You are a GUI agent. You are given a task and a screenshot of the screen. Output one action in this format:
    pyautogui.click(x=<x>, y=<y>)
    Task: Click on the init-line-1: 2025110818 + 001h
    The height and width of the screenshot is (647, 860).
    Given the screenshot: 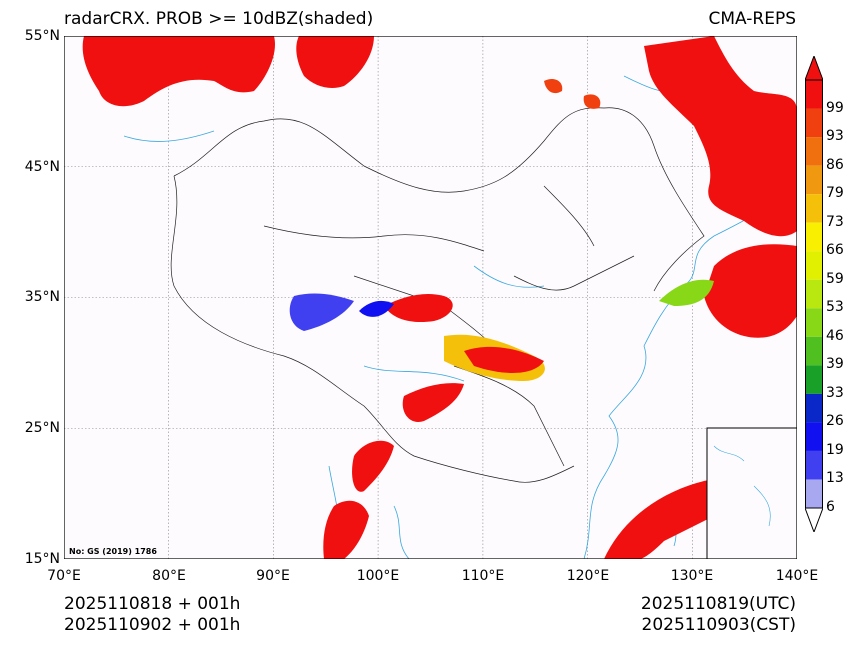 What is the action you would take?
    pyautogui.click(x=152, y=604)
    